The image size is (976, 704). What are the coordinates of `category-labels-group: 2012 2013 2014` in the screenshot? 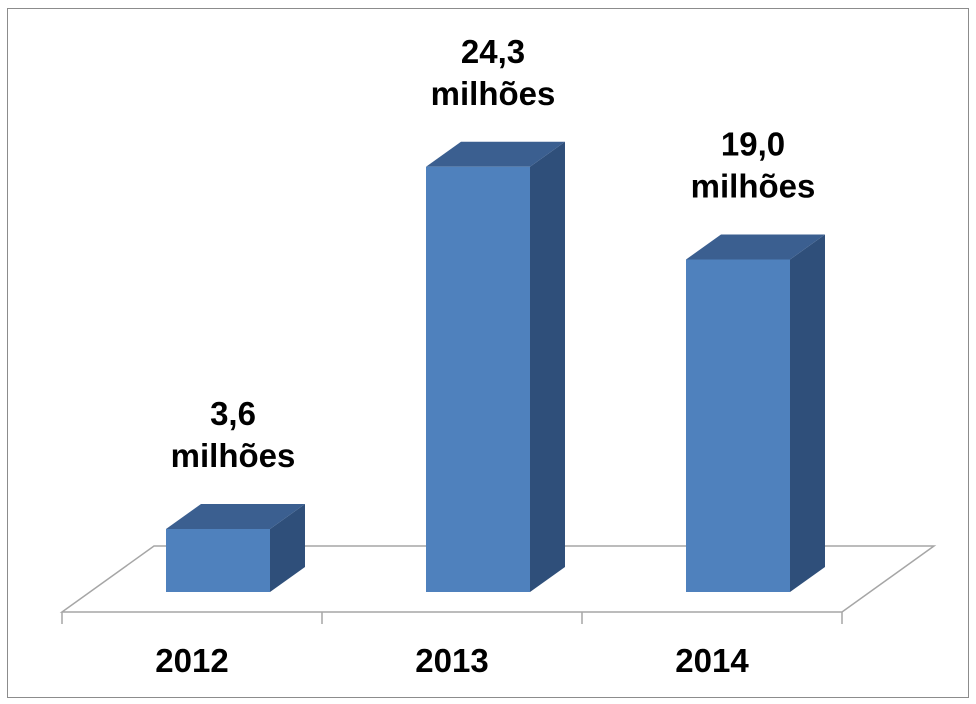 It's located at (452, 660).